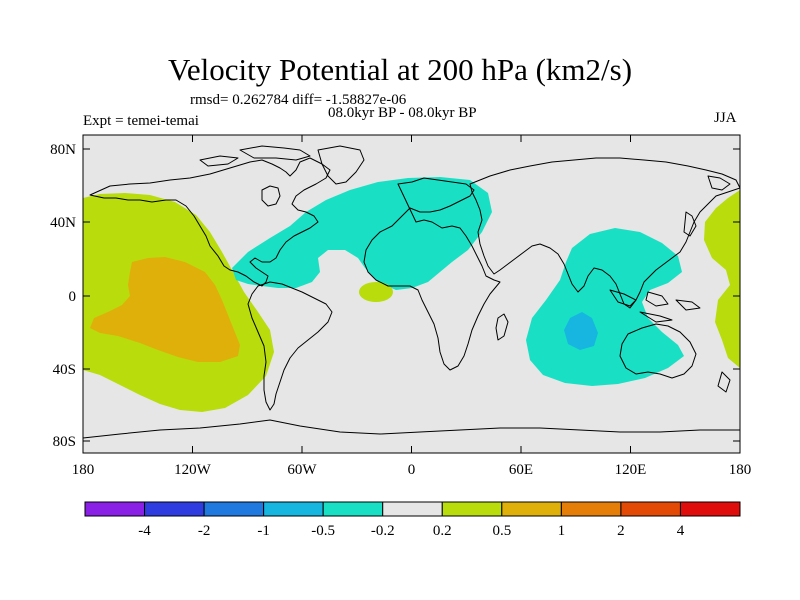  Describe the element at coordinates (263, 531) in the screenshot. I see `colorbar-label: -1` at that location.